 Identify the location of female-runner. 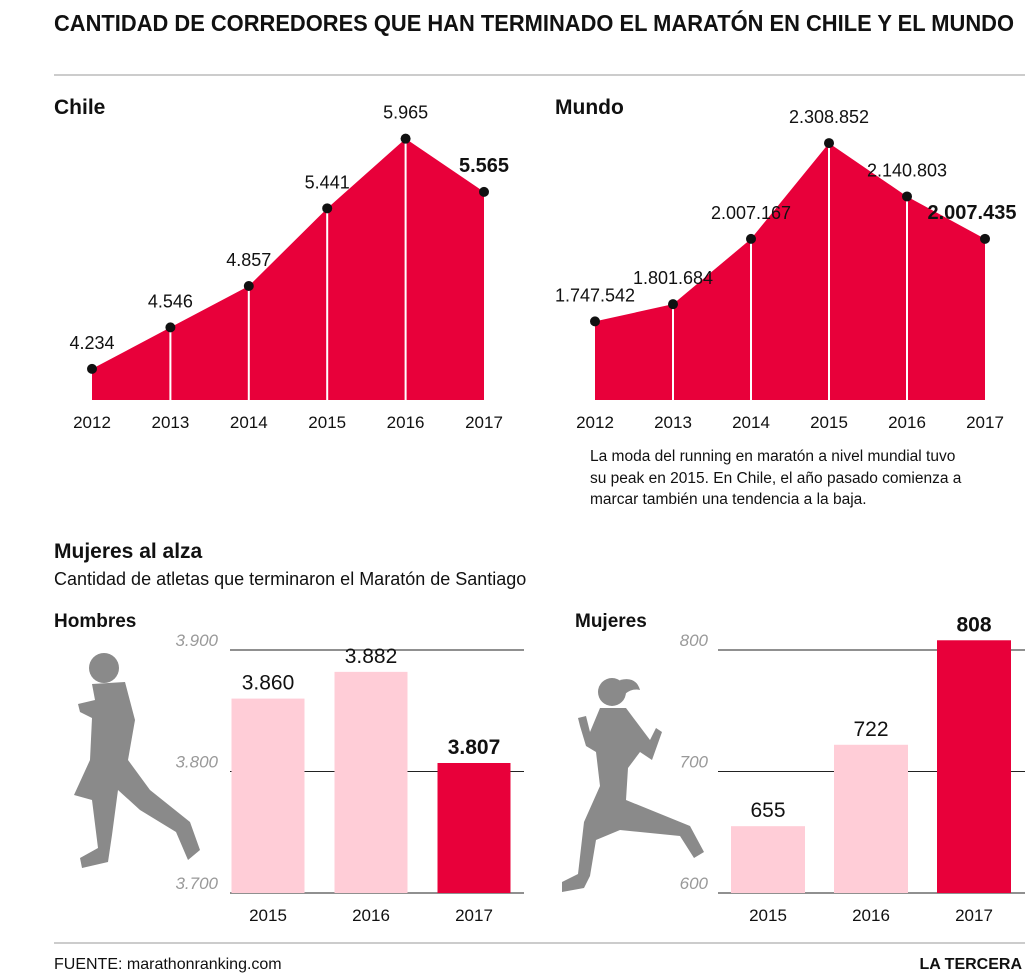
(633, 785).